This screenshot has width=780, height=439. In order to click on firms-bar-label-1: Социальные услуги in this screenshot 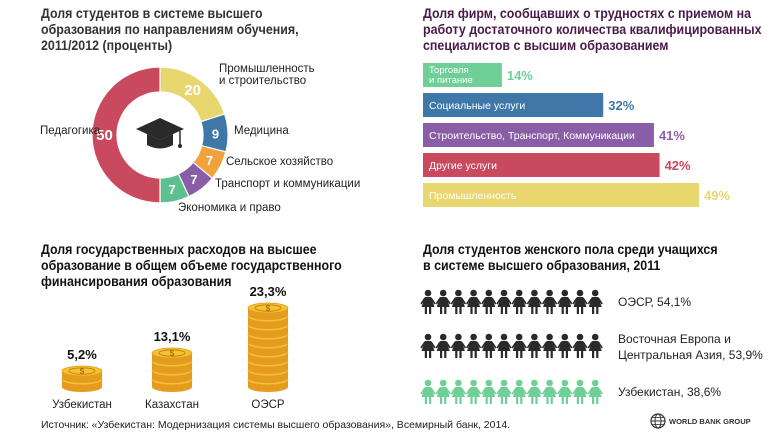, I will do `click(477, 106)`.